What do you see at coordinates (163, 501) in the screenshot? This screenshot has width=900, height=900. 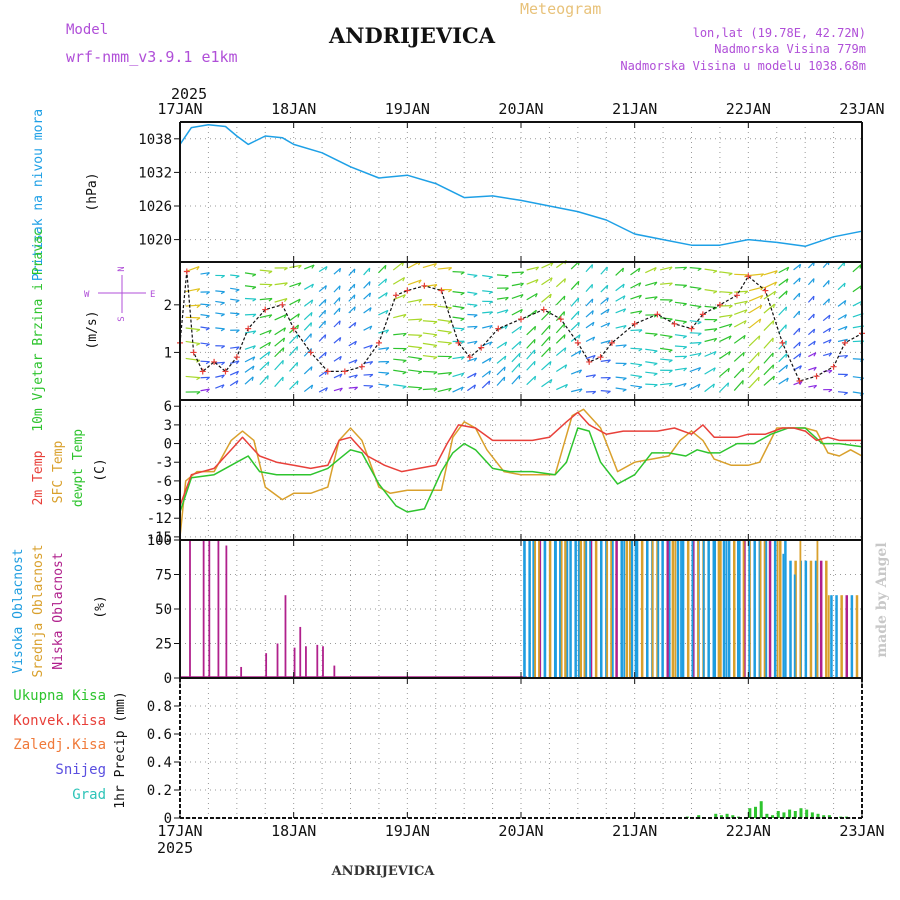 I see `y-tick-label: -9` at bounding box center [163, 501].